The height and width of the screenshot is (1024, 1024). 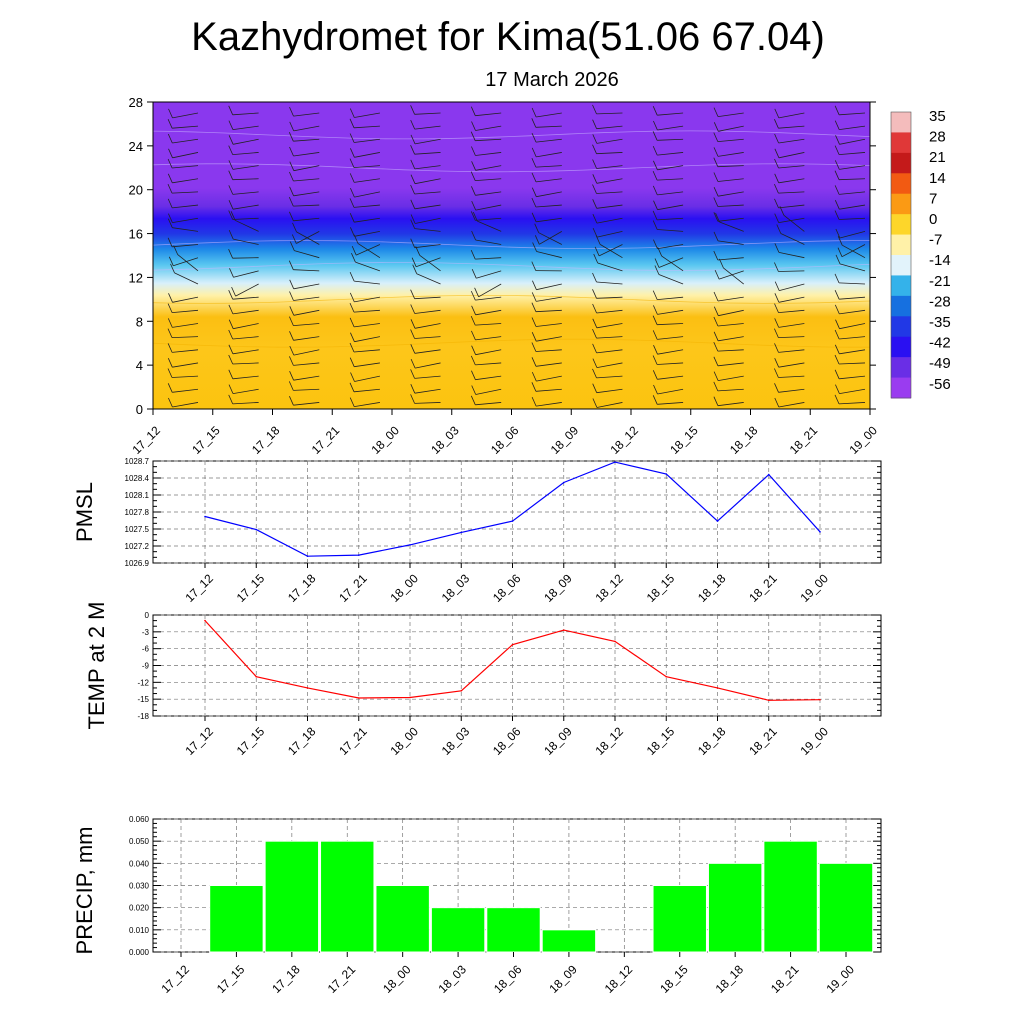 What do you see at coordinates (96, 666) in the screenshot?
I see `y-axis-label: TEMP at 2 M` at bounding box center [96, 666].